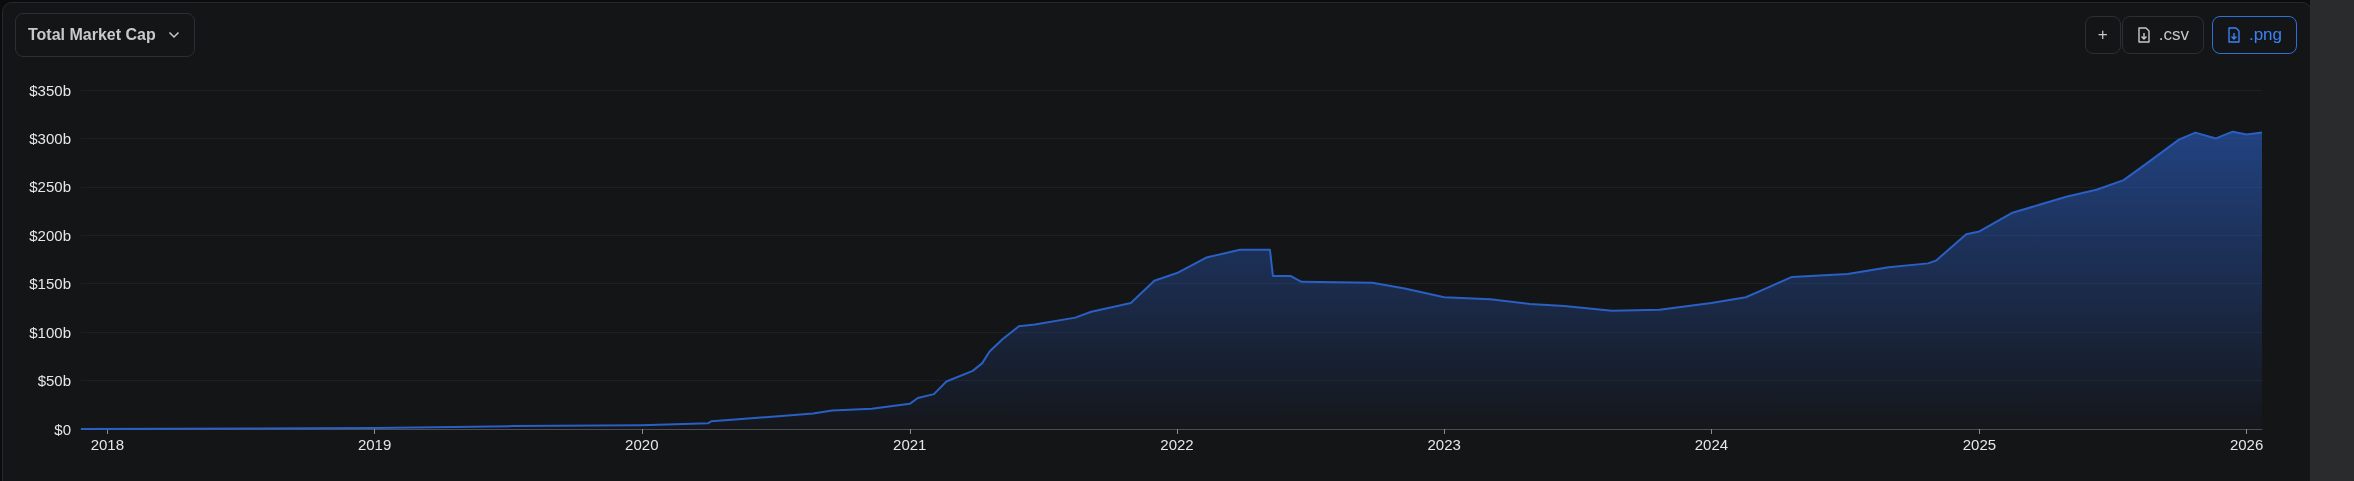 This screenshot has width=2354, height=481. I want to click on y-tick-label: $250b, so click(50, 187).